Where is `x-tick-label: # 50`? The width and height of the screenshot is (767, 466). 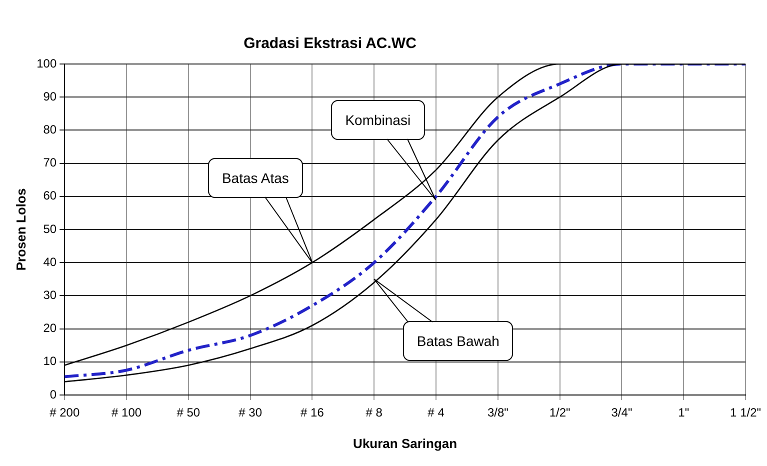 x-tick-label: # 50 is located at coordinates (188, 413).